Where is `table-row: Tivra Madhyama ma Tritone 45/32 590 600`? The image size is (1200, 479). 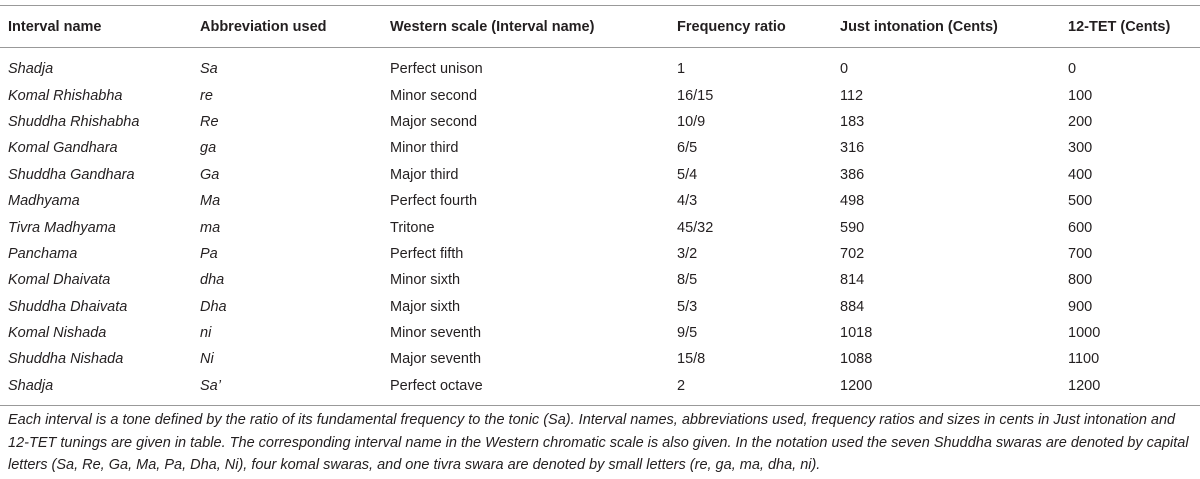
table-row: Tivra Madhyama ma Tritone 45/32 590 600 is located at coordinates (600, 227).